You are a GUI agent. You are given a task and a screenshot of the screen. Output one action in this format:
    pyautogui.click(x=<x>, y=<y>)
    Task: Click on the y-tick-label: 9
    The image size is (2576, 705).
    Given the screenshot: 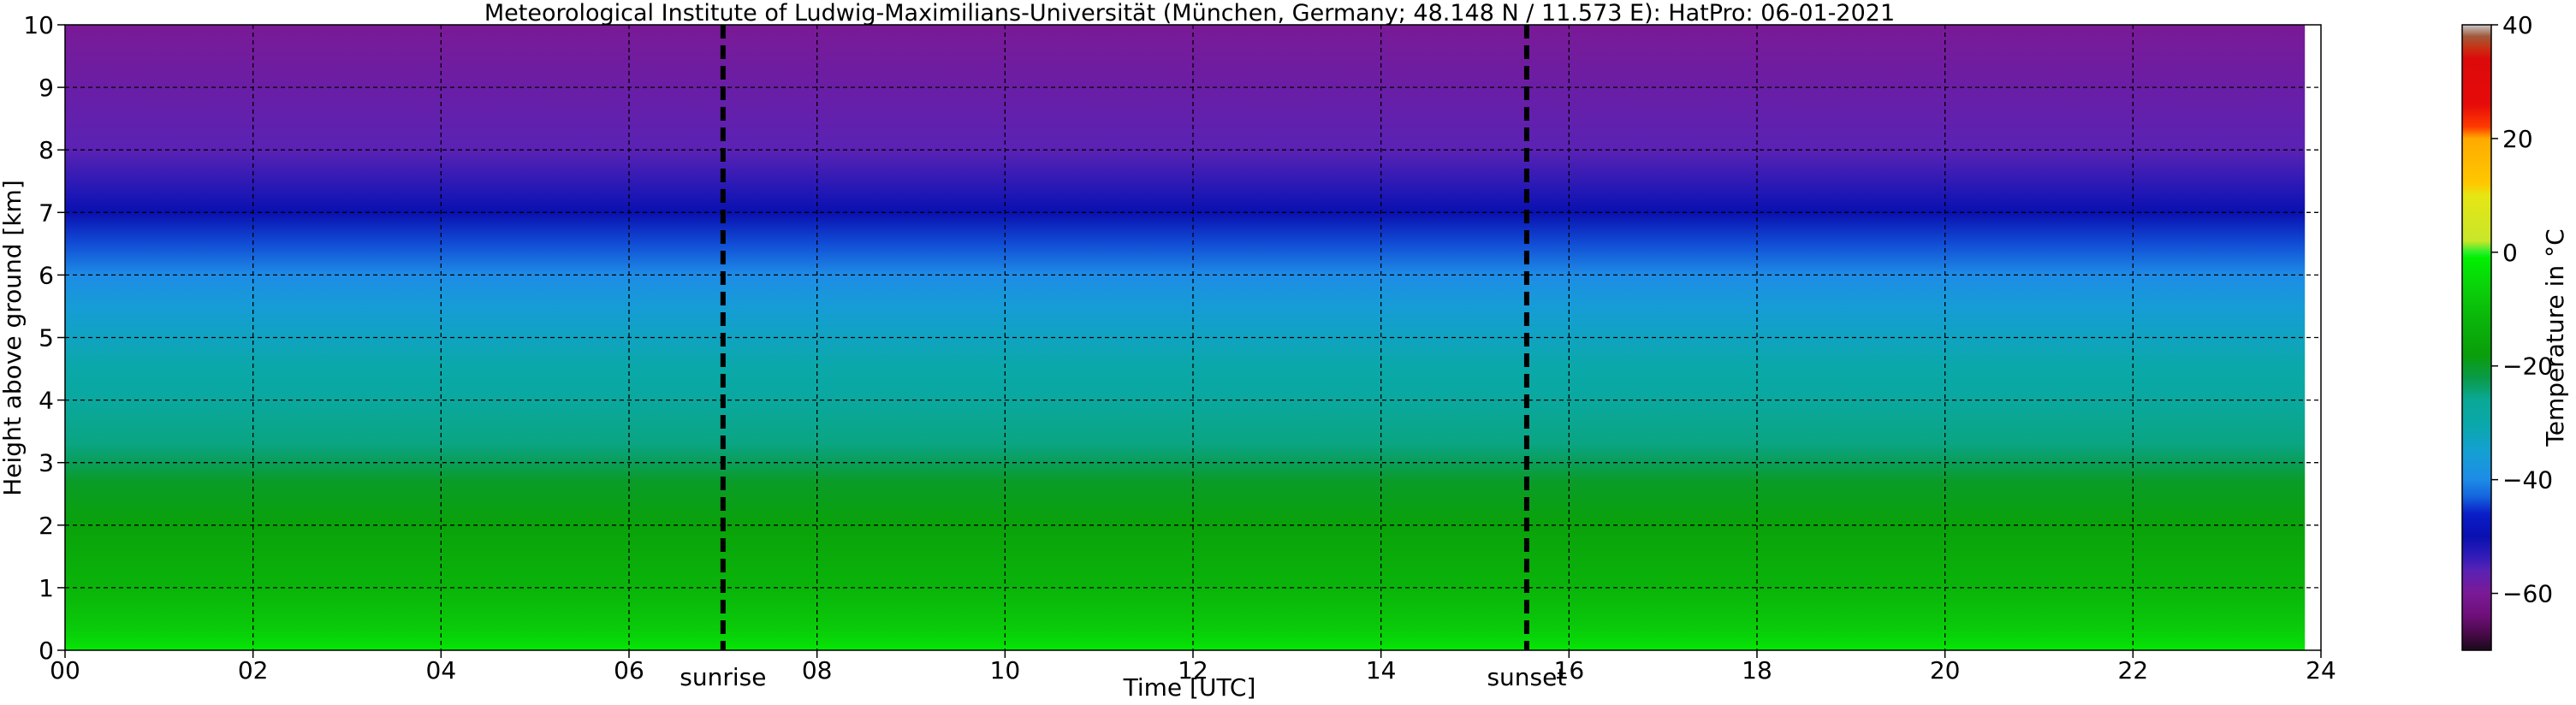 What is the action you would take?
    pyautogui.click(x=46, y=88)
    